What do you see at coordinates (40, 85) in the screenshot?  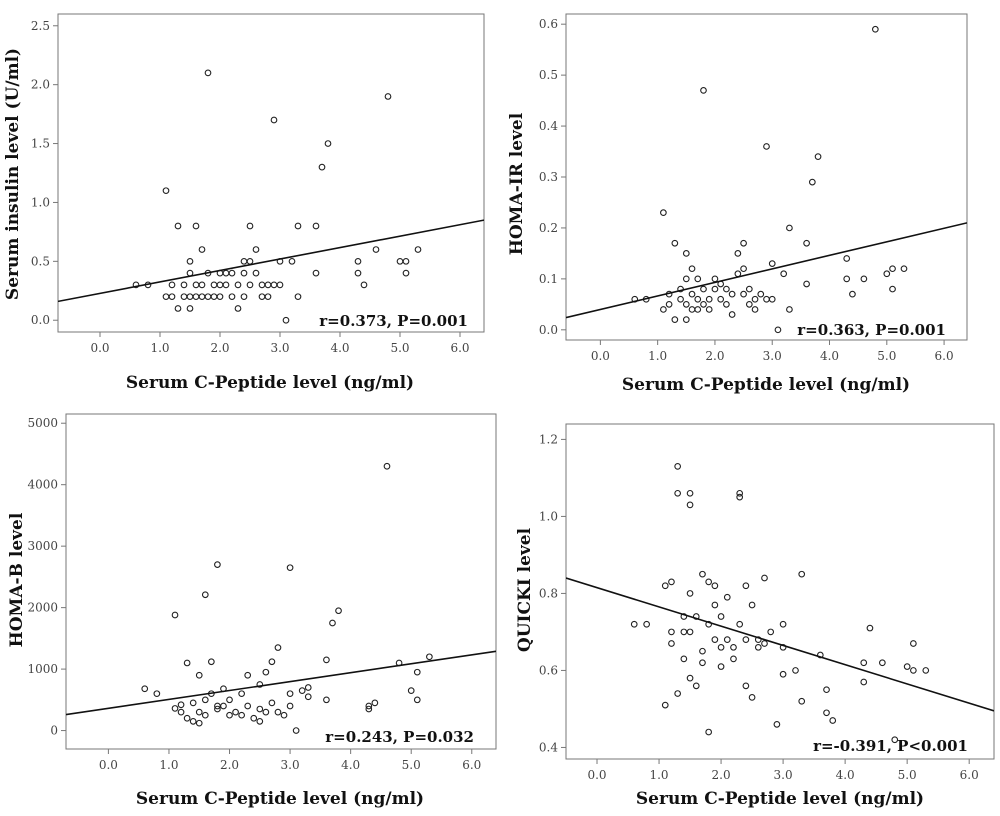 I see `y-tick-label: 2.0` at bounding box center [40, 85].